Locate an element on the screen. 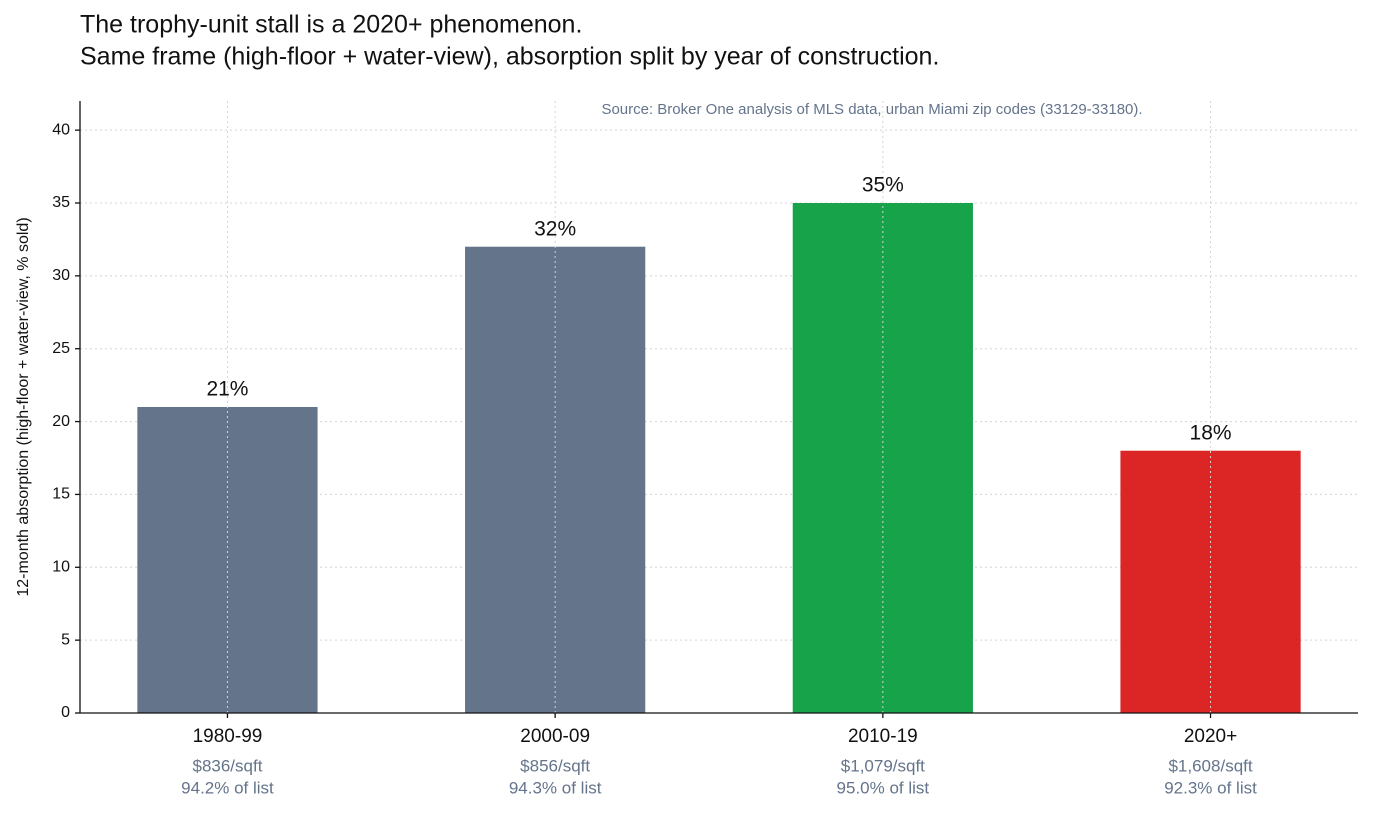 The height and width of the screenshot is (814, 1373). y-tick-label: 15 is located at coordinates (61, 494).